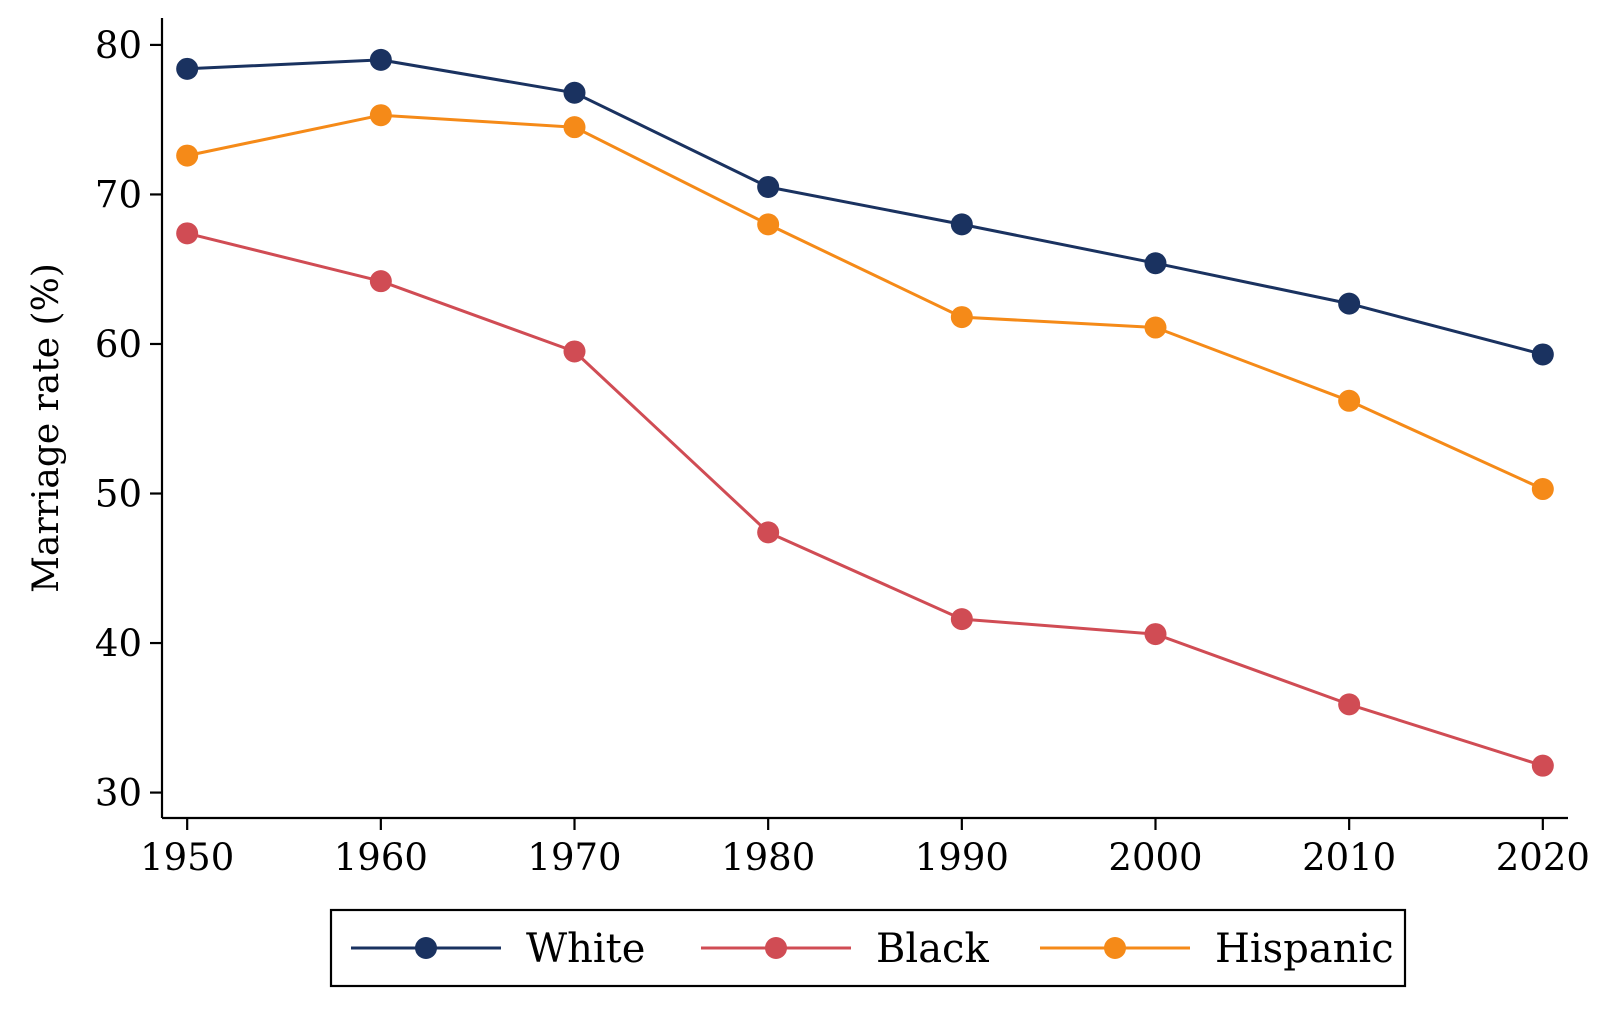 This screenshot has height=1015, width=1600. What do you see at coordinates (381, 857) in the screenshot?
I see `x-tick-label: 1960` at bounding box center [381, 857].